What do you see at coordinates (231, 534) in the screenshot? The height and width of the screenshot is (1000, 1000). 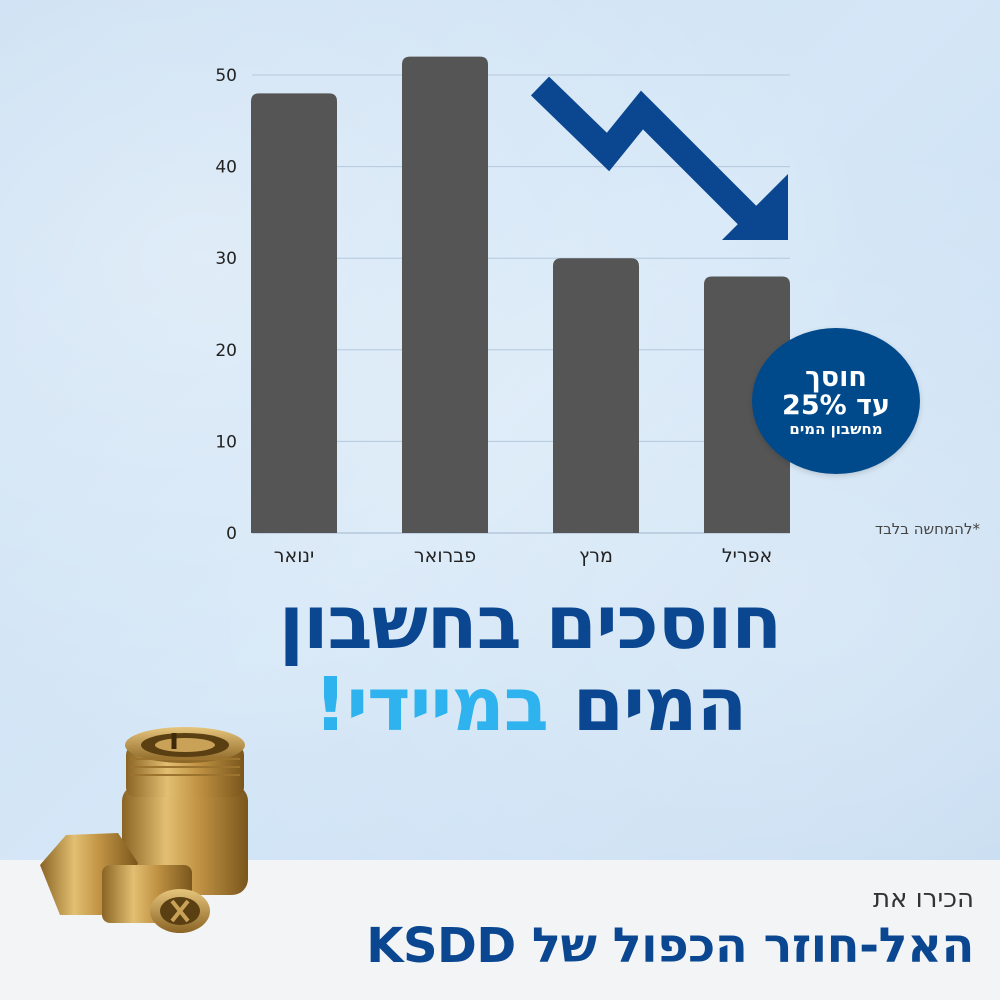 I see `y-tick-label: 0` at bounding box center [231, 534].